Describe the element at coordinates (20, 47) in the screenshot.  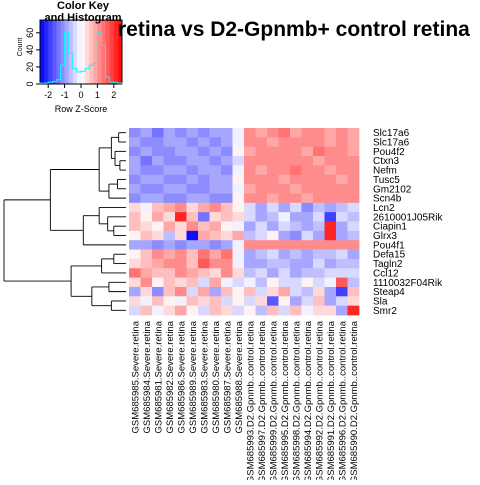
I see `color-key-ylabel: Count` at that location.